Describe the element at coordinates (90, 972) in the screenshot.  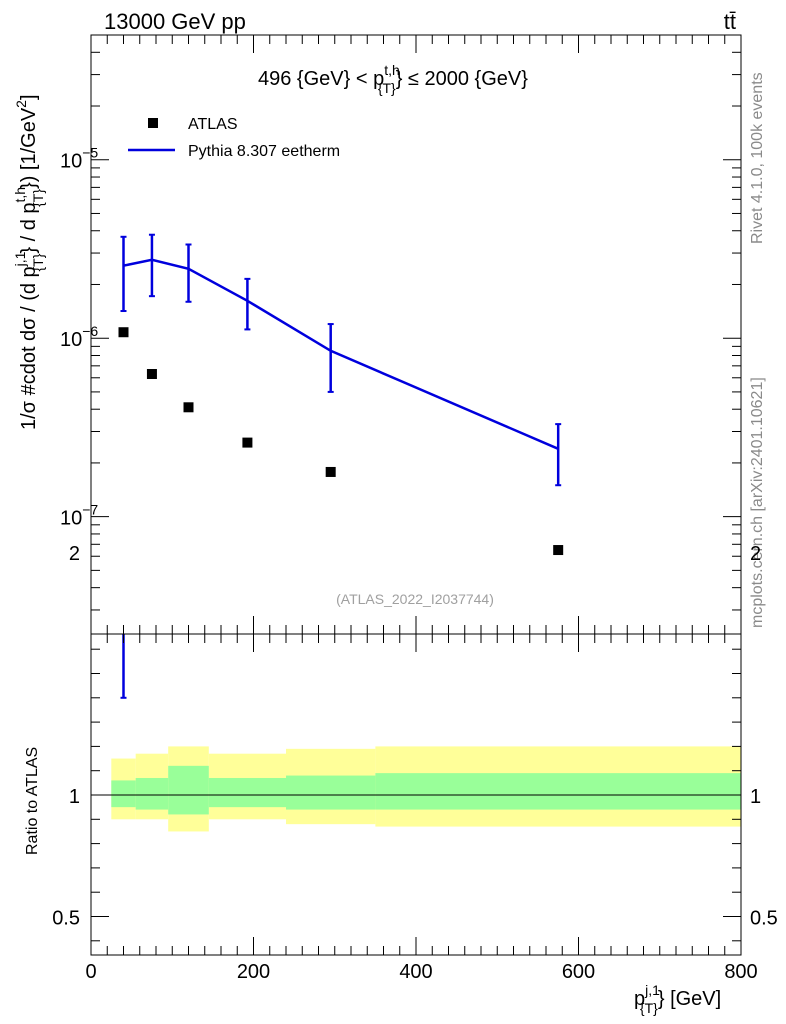
I see `ratio-xtick-label: 0` at that location.